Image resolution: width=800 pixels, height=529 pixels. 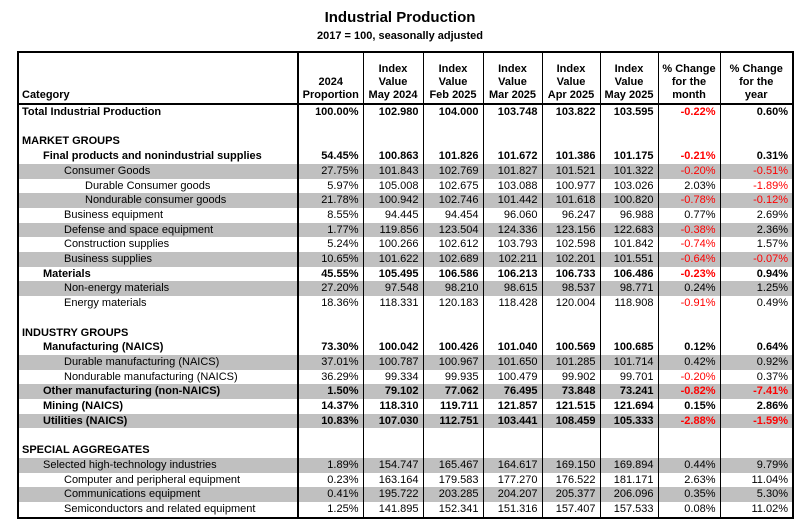 I want to click on value-cell: 103.822, so click(x=571, y=112).